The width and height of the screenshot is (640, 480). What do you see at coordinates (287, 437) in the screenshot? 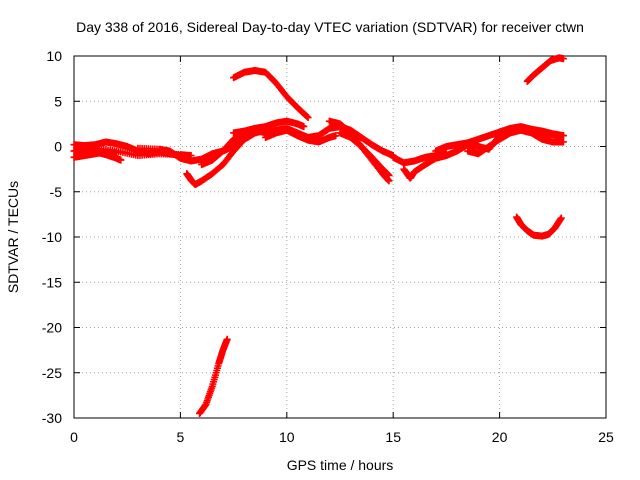
I see `x-tick-label: 10` at bounding box center [287, 437].